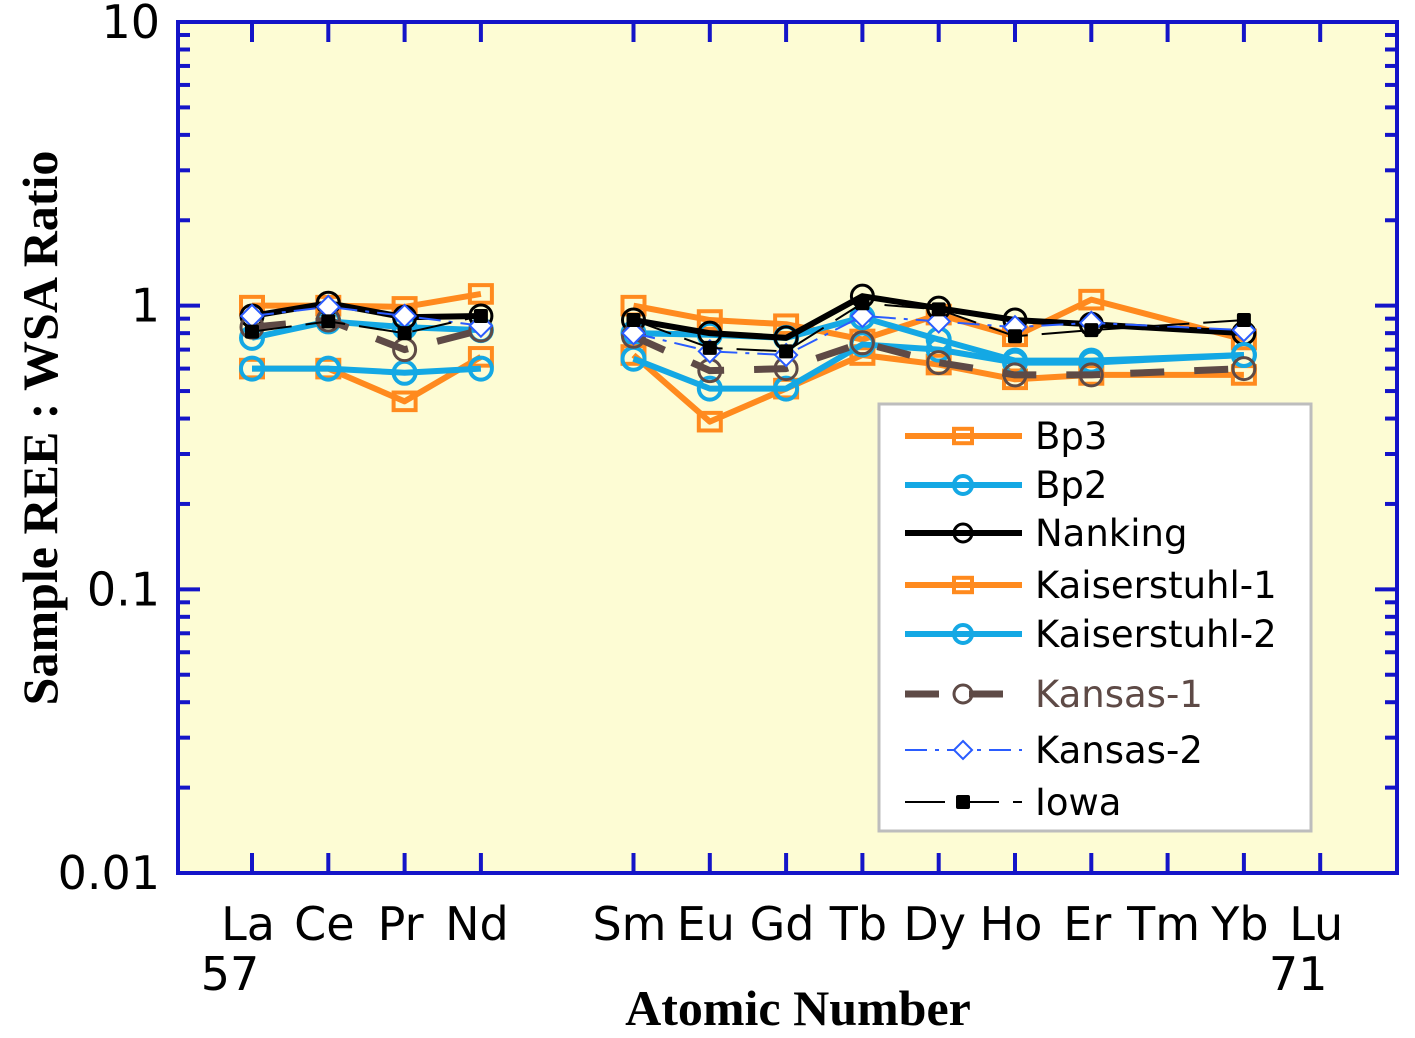 This screenshot has height=1038, width=1415. What do you see at coordinates (1163, 924) in the screenshot?
I see `x-tick-label-Tm: Tm` at bounding box center [1163, 924].